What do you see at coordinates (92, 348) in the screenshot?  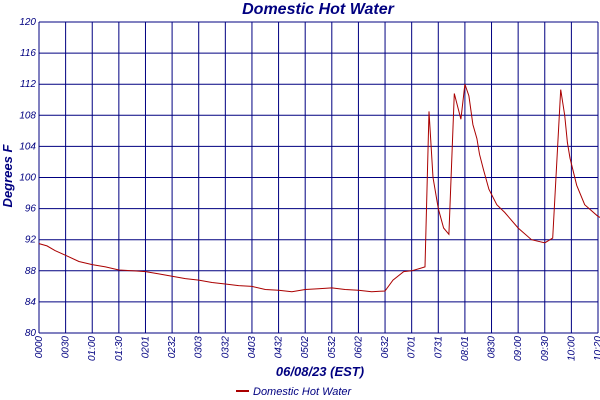 I see `x-tick-label: 01:00` at bounding box center [92, 348].